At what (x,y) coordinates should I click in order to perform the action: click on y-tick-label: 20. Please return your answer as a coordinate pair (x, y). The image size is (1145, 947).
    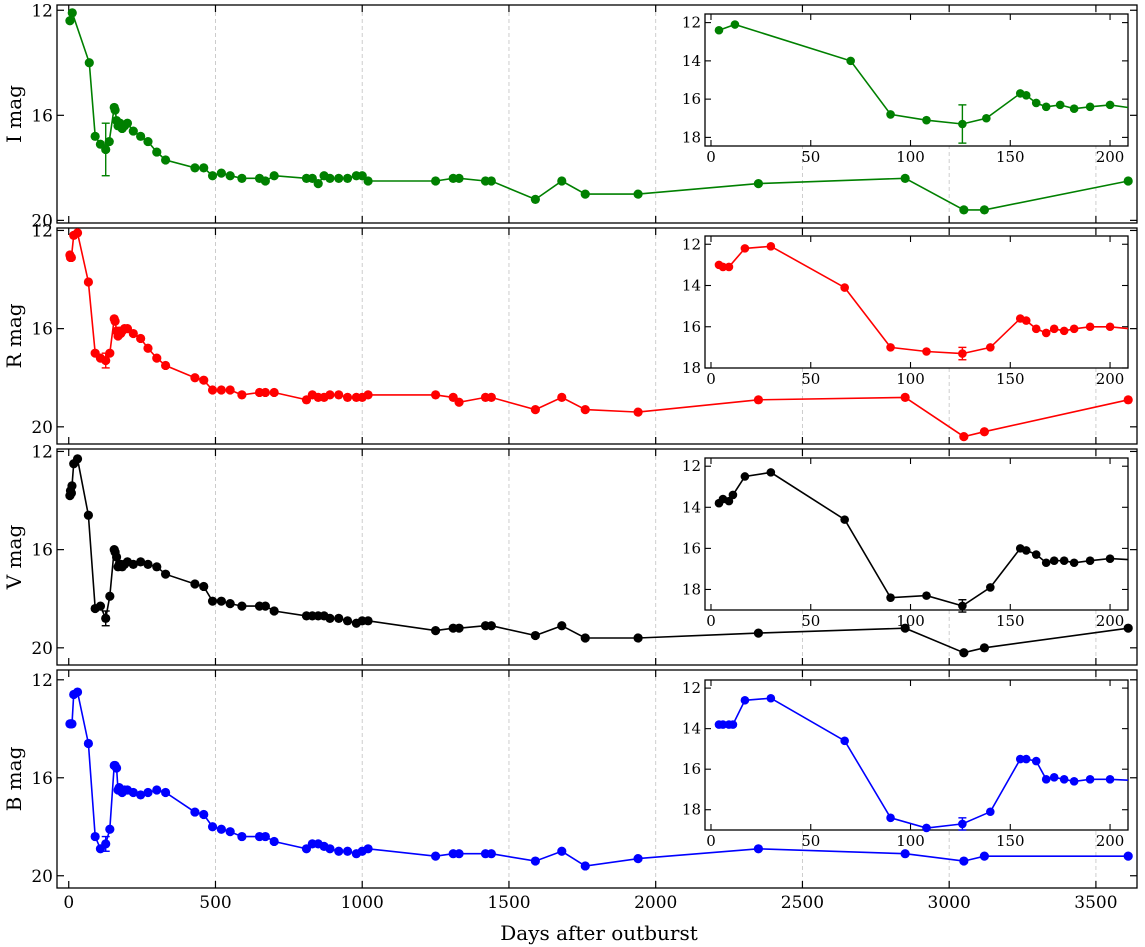
    Looking at the image, I should click on (42, 428).